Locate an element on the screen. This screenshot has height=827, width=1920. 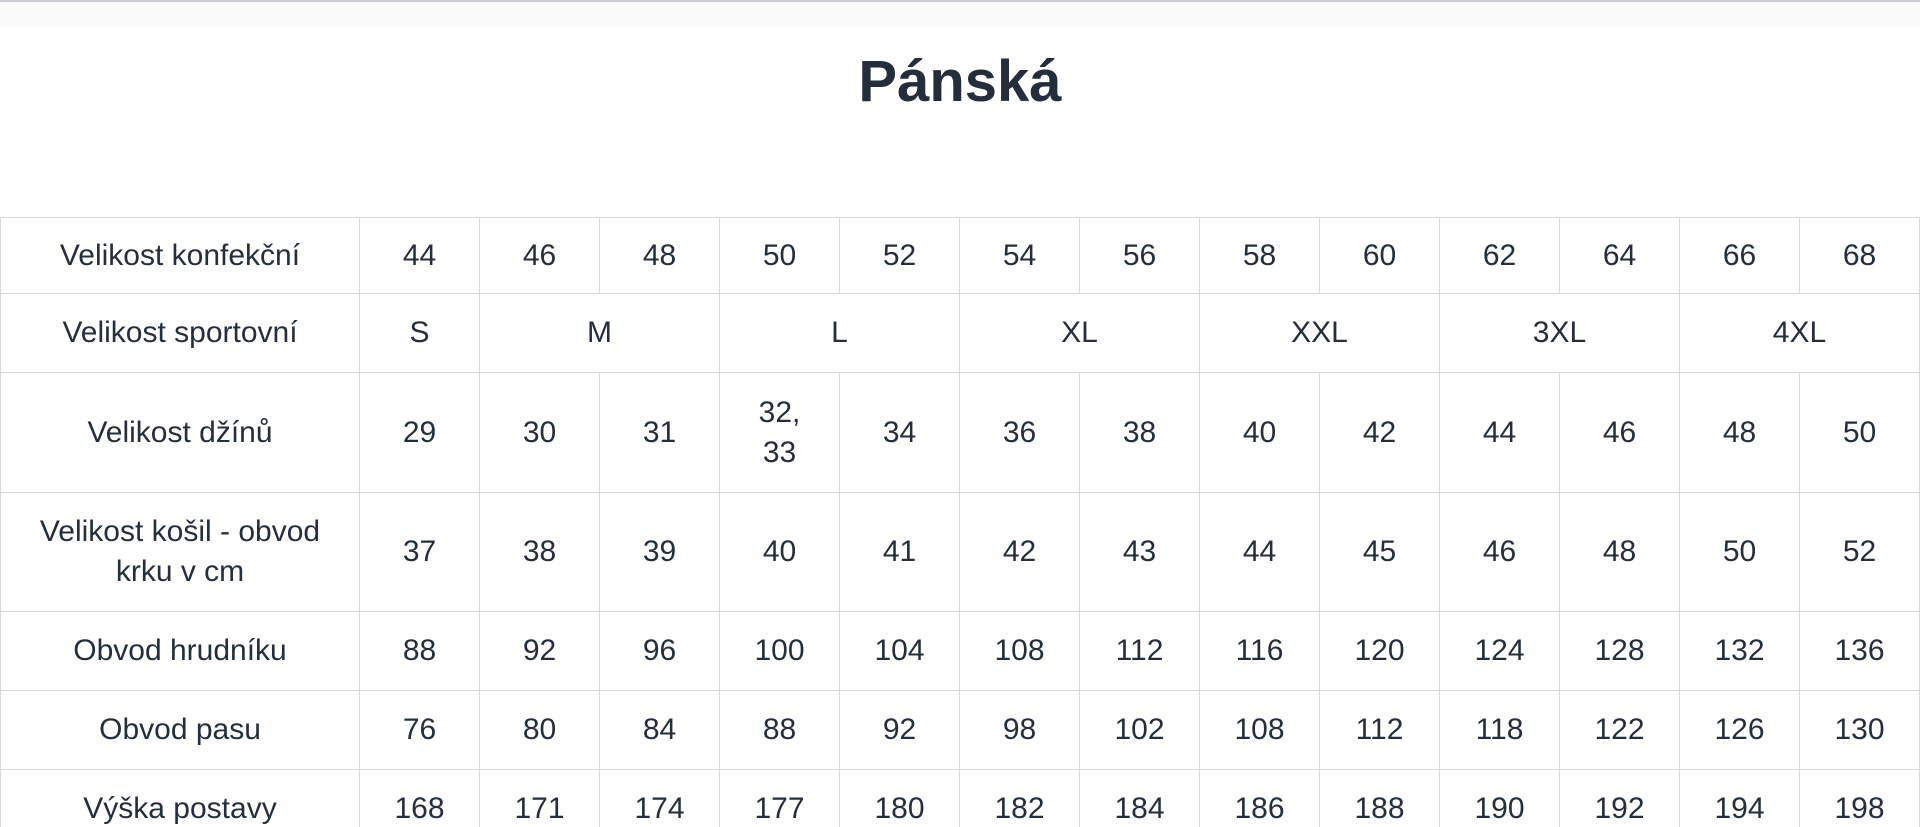
value-cell: 124 is located at coordinates (1499, 651).